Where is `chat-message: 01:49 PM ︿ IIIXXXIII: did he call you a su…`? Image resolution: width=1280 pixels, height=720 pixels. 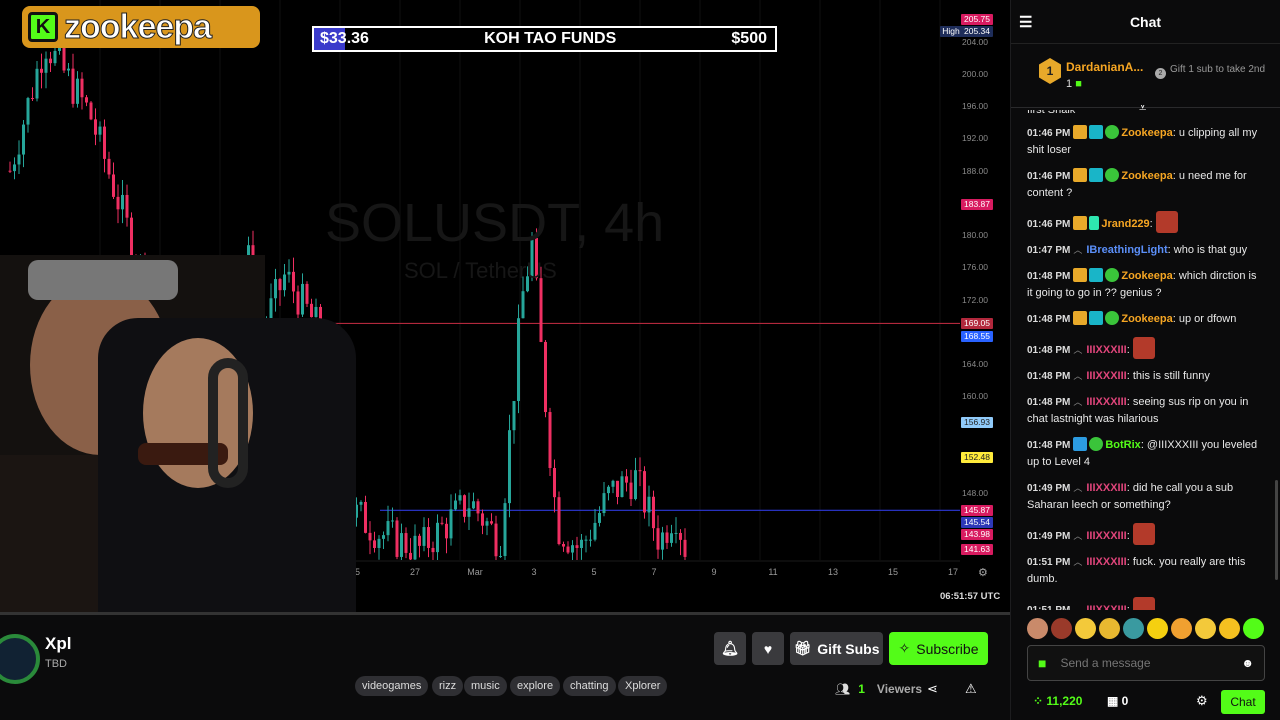
chat-message: 01:49 PM ︿ IIIXXXIII: did he call you a su… is located at coordinates (1146, 497).